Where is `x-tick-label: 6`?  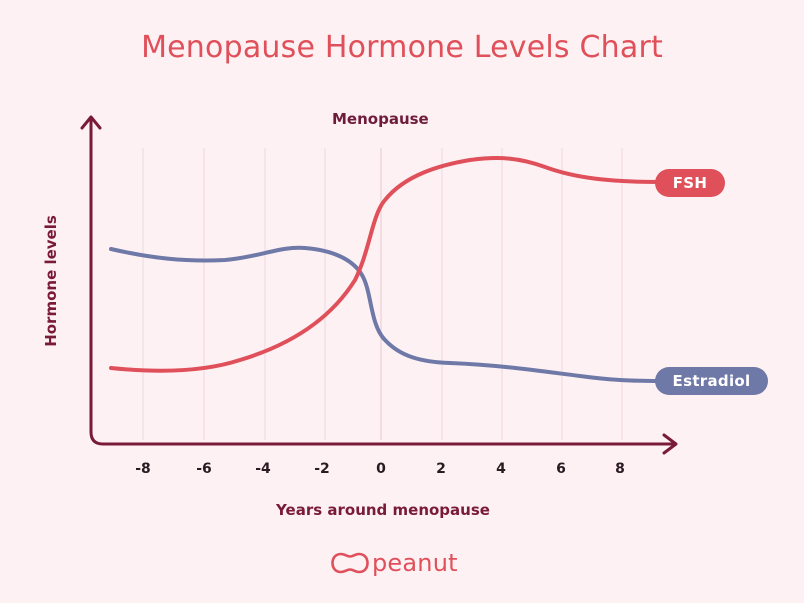 x-tick-label: 6 is located at coordinates (561, 469).